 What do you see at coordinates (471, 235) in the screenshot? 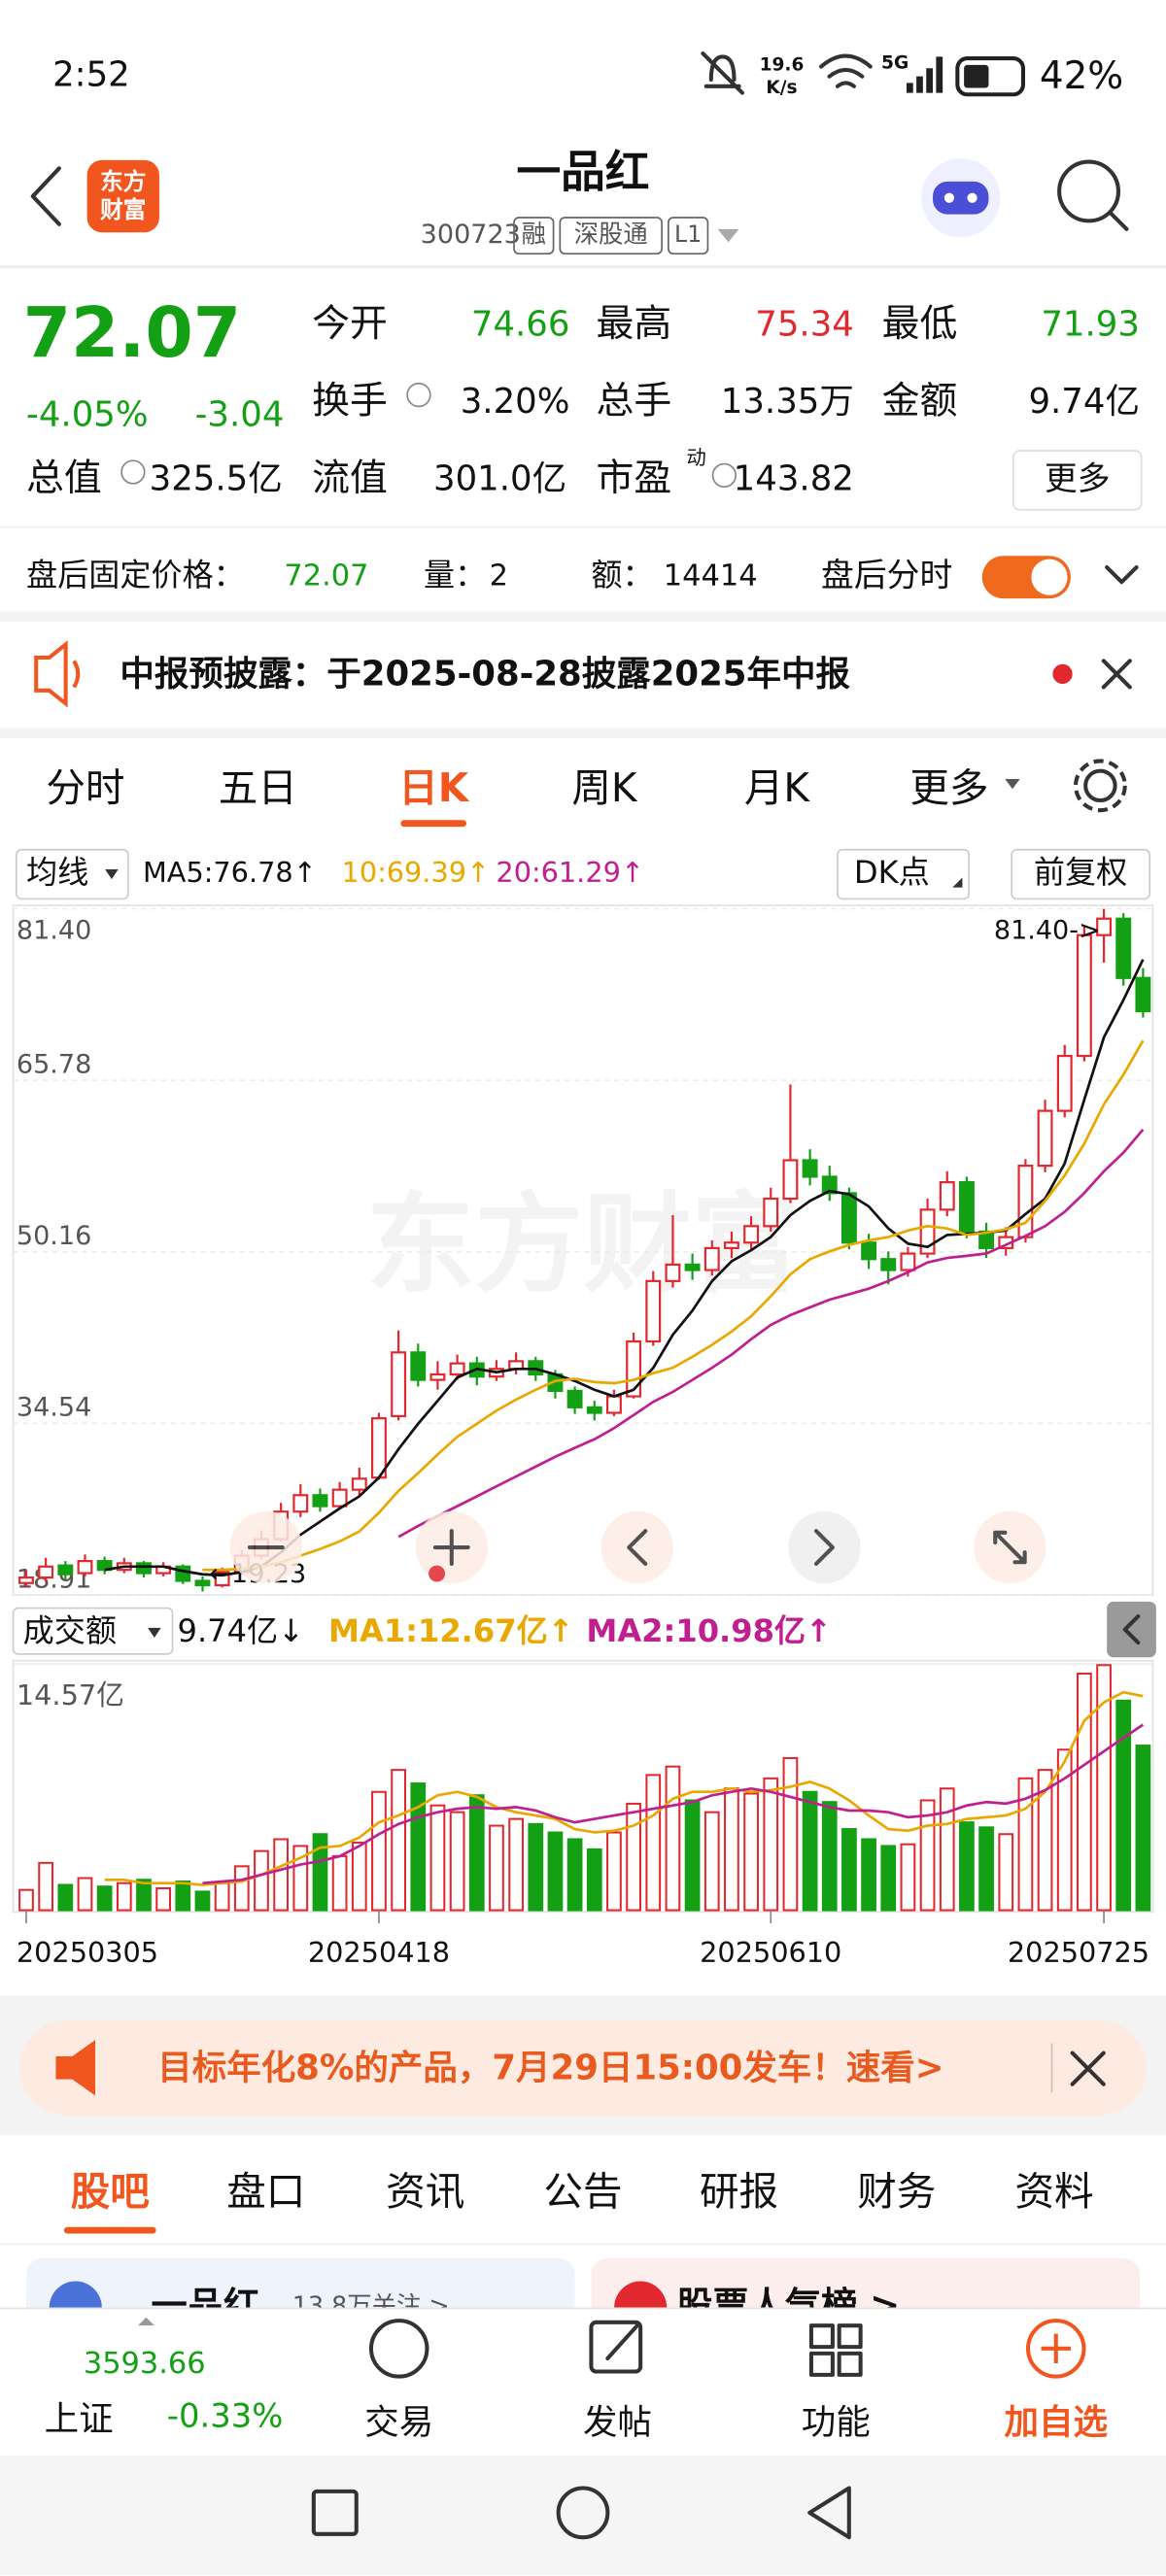
I see `stock-code: 300723` at bounding box center [471, 235].